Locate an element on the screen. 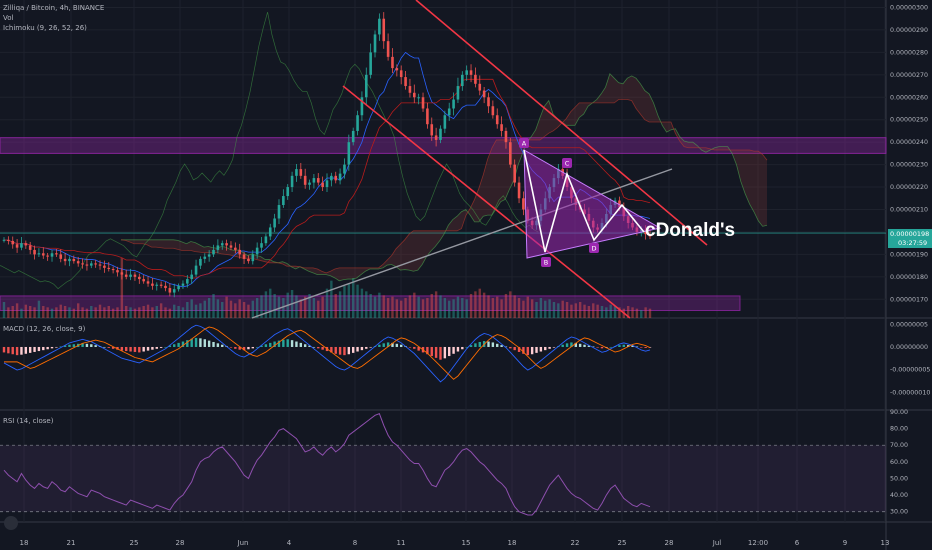 The image size is (932, 550). symbol-title: Zilliqa / Bitcoin, 4h, BINANCE is located at coordinates (54, 8).